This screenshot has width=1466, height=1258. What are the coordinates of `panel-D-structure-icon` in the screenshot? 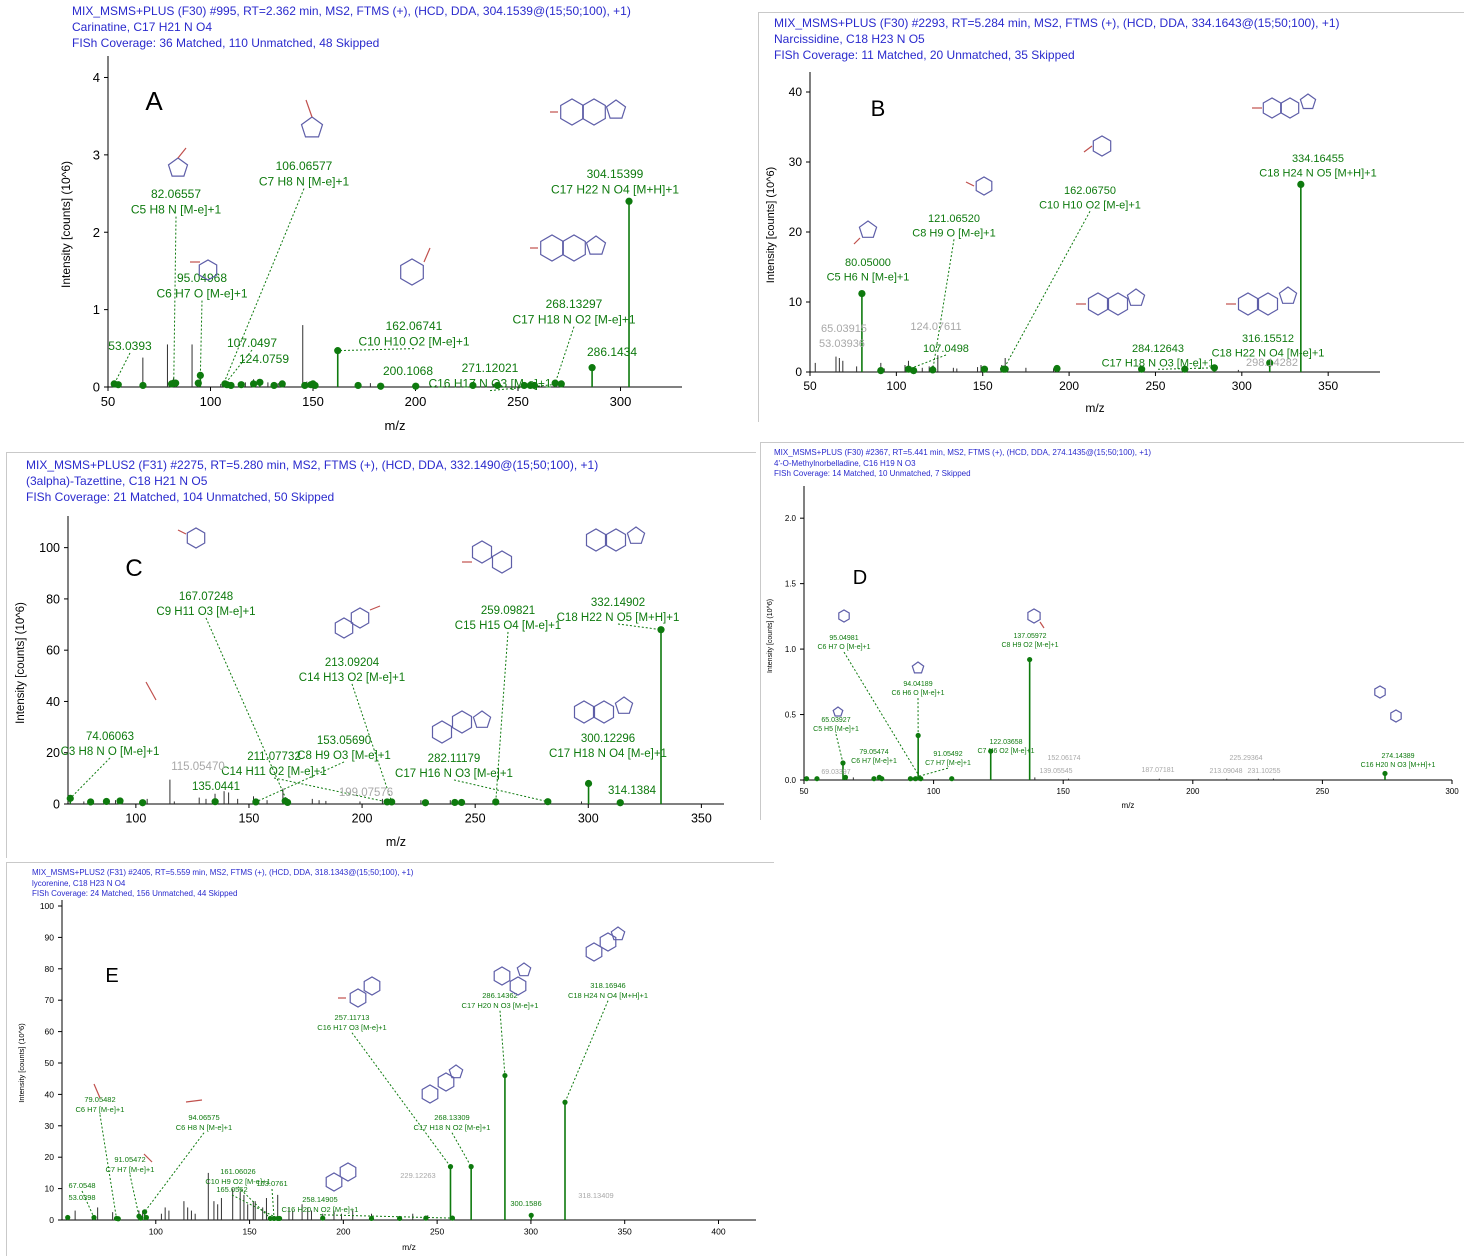 It's located at (838, 711).